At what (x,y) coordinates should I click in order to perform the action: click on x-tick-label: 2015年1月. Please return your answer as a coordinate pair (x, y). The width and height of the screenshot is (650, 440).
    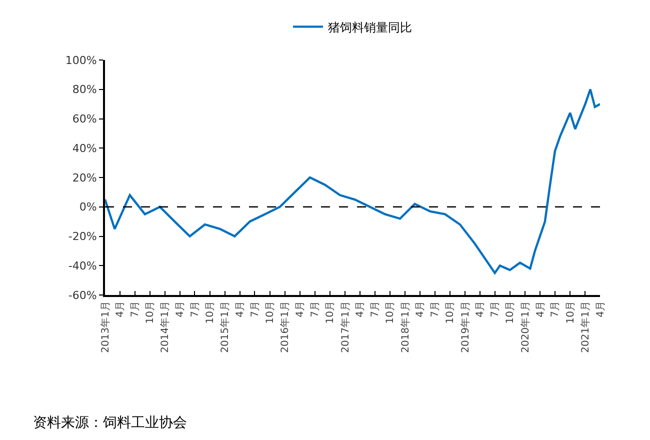
    Looking at the image, I should click on (225, 327).